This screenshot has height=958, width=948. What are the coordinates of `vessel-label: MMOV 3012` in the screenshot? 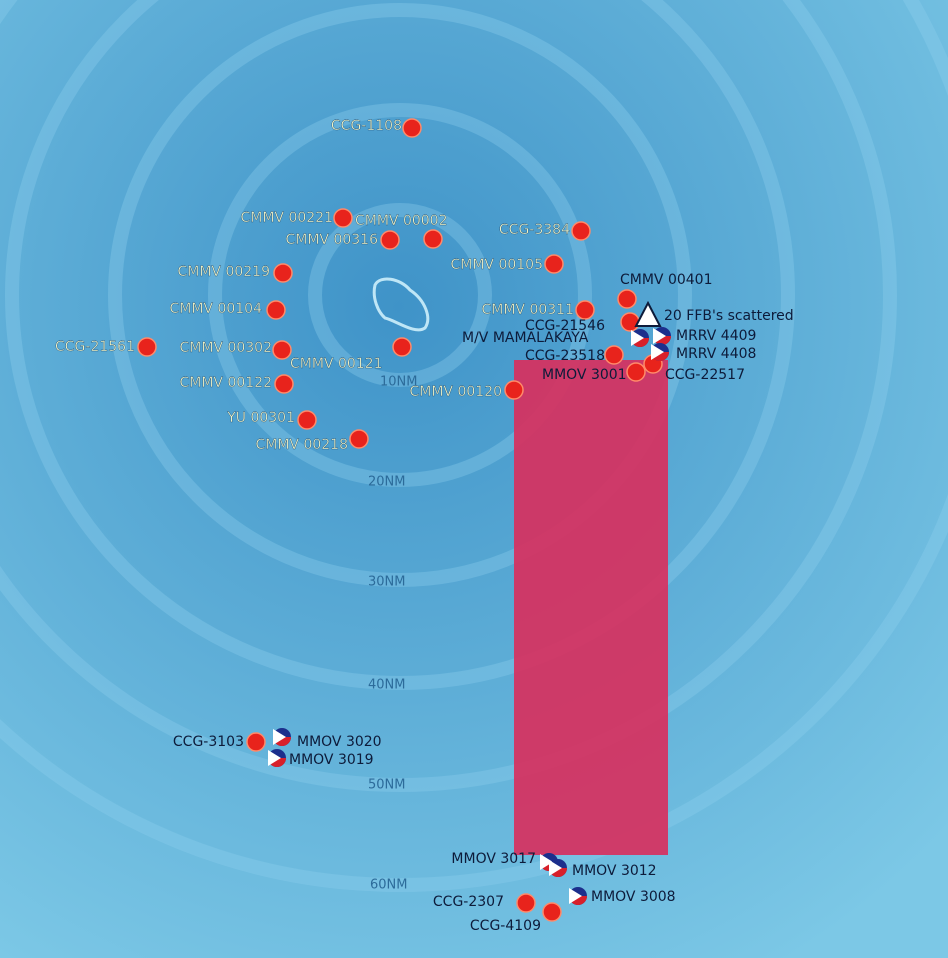 It's located at (614, 871).